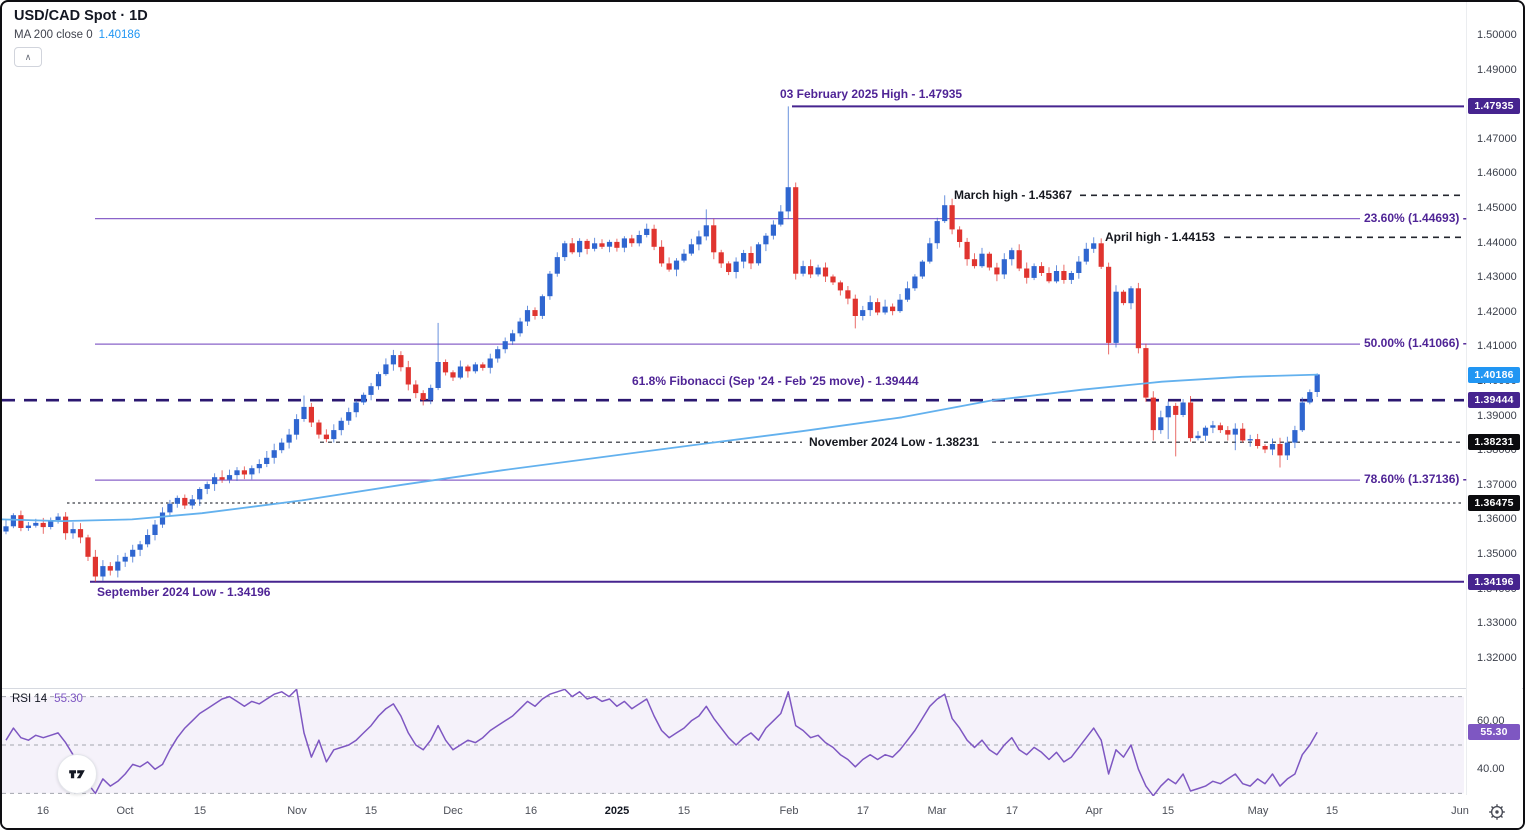  I want to click on april-high-label: April high - 1.44153, so click(1160, 237).